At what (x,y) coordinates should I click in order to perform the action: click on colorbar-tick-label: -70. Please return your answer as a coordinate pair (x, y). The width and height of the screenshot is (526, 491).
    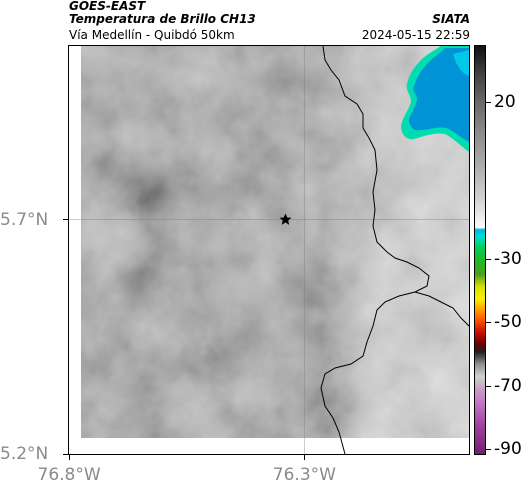
    Looking at the image, I should click on (508, 385).